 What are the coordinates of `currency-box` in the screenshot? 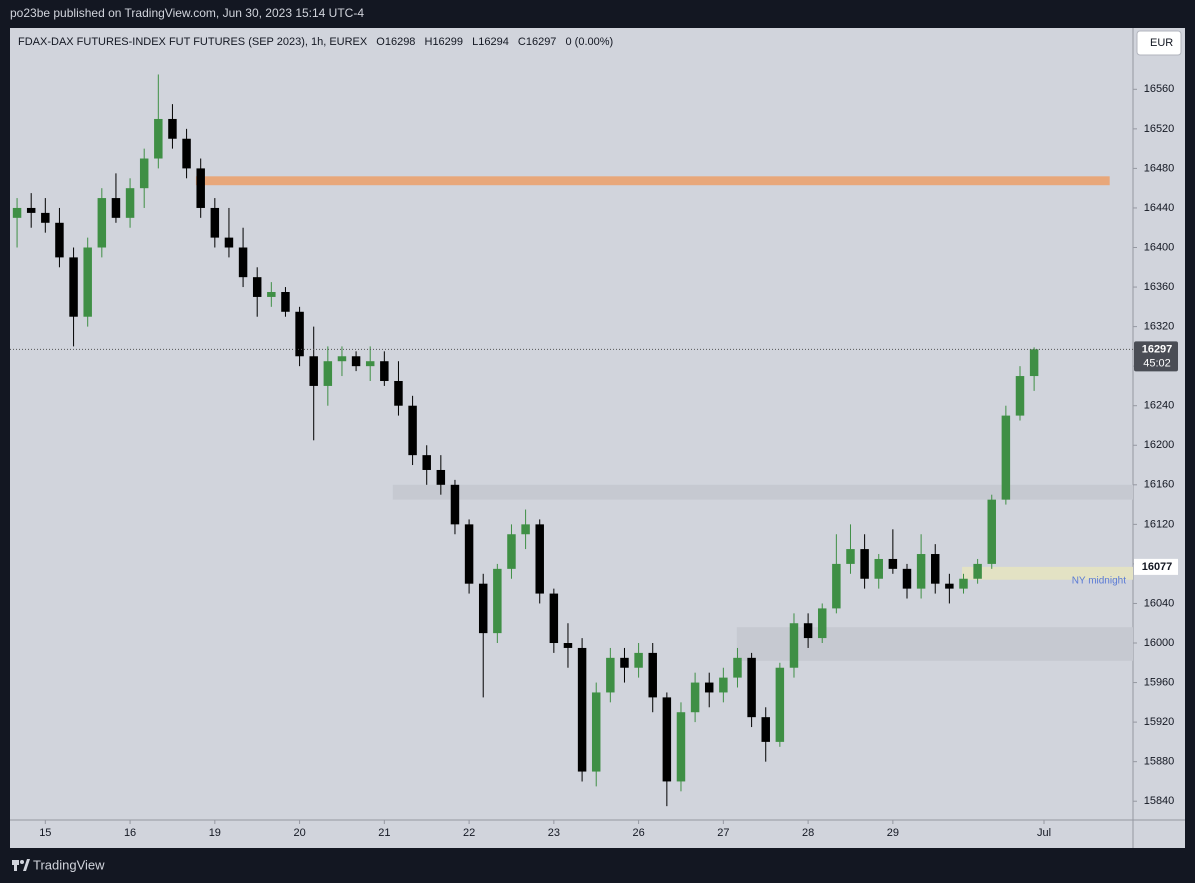 It's located at (1159, 43).